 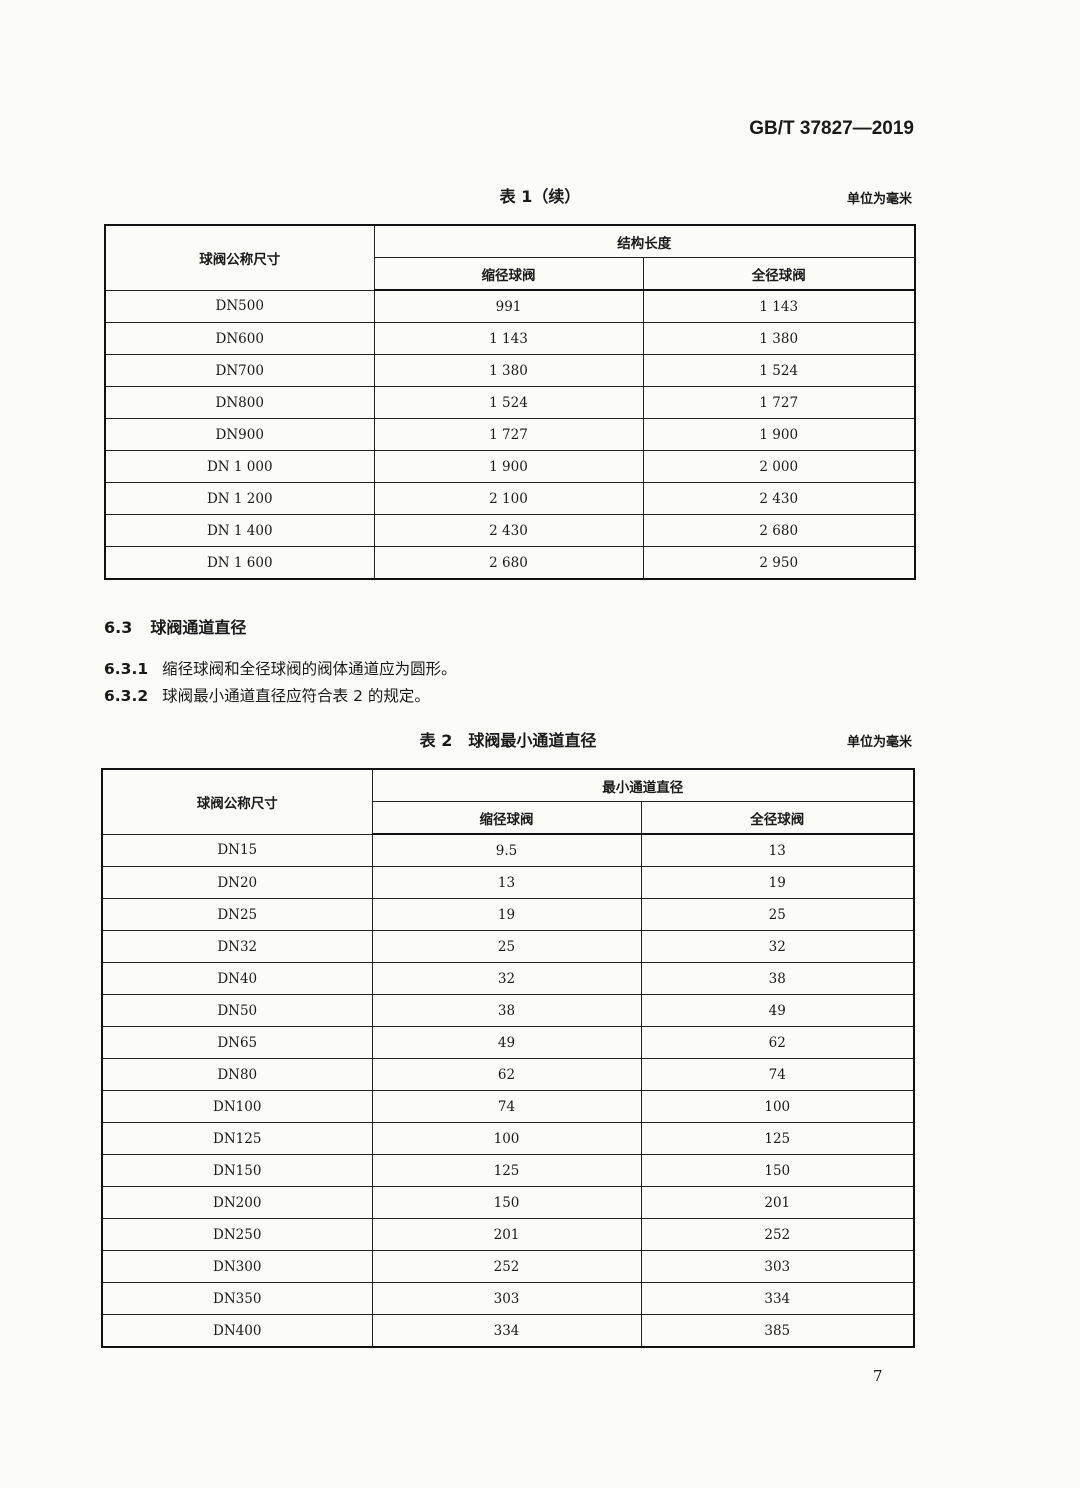 I want to click on page-number: 7, so click(x=878, y=1376).